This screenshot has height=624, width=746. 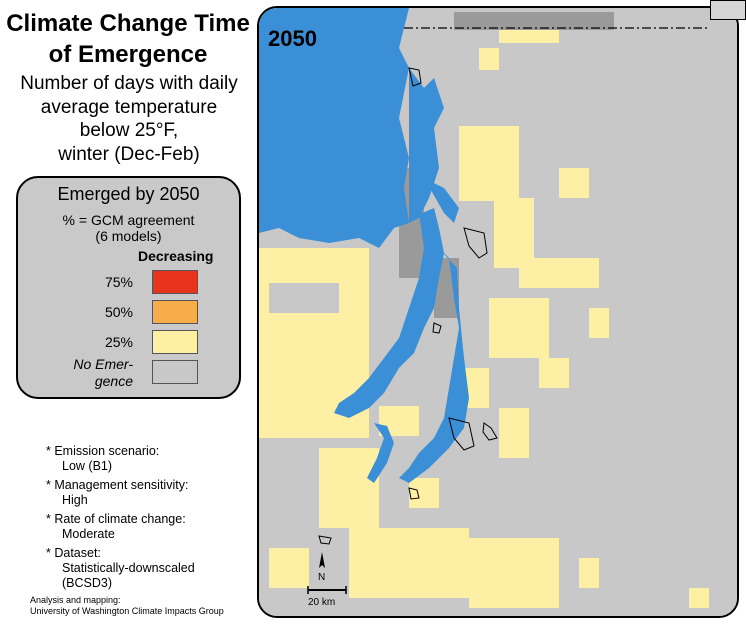 I want to click on legend-item-50: 50%, so click(x=128, y=313).